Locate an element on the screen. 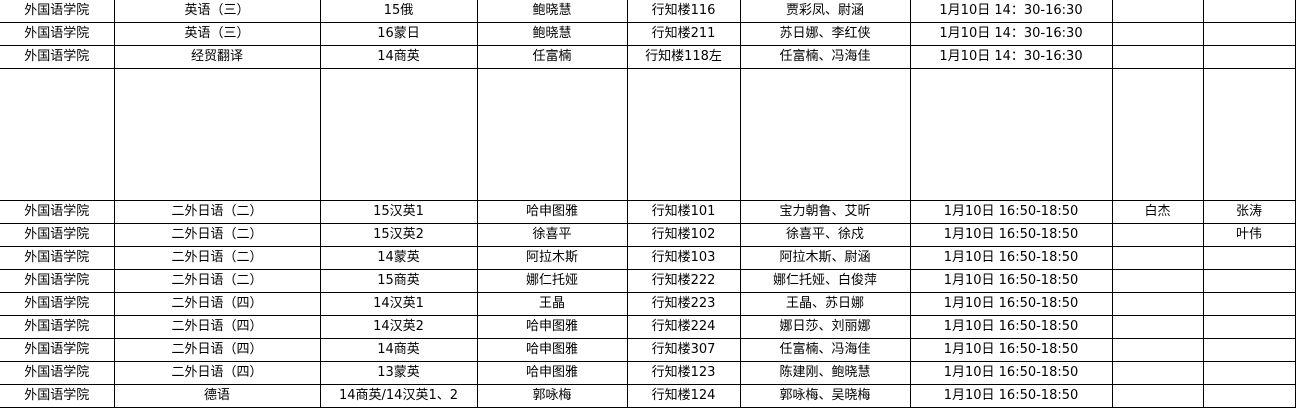  cell-class: 15汉英1 is located at coordinates (398, 212).